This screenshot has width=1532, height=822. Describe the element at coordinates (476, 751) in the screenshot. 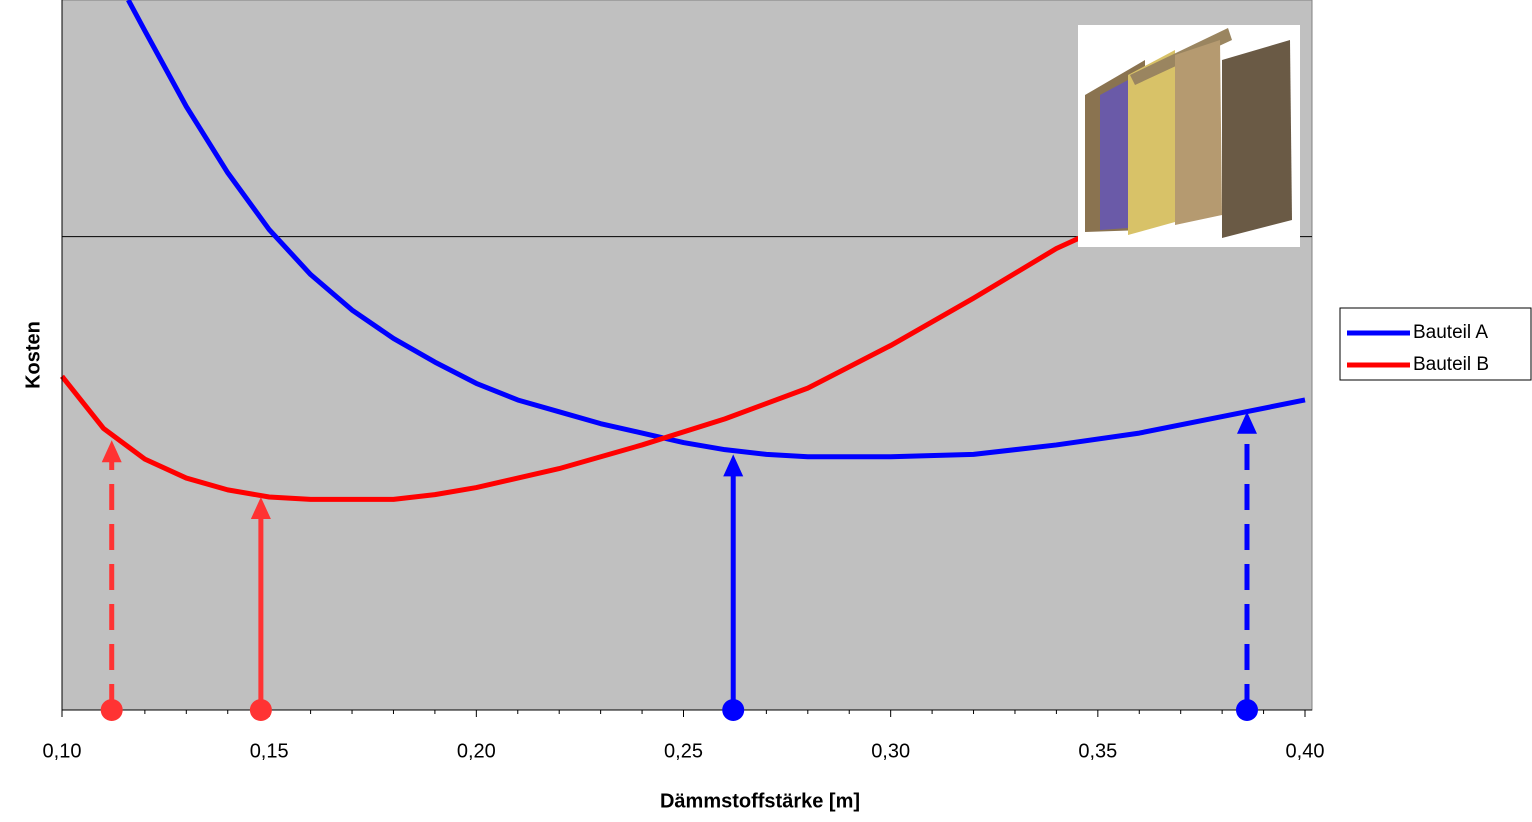

I see `x-tick-label: 0,20` at that location.